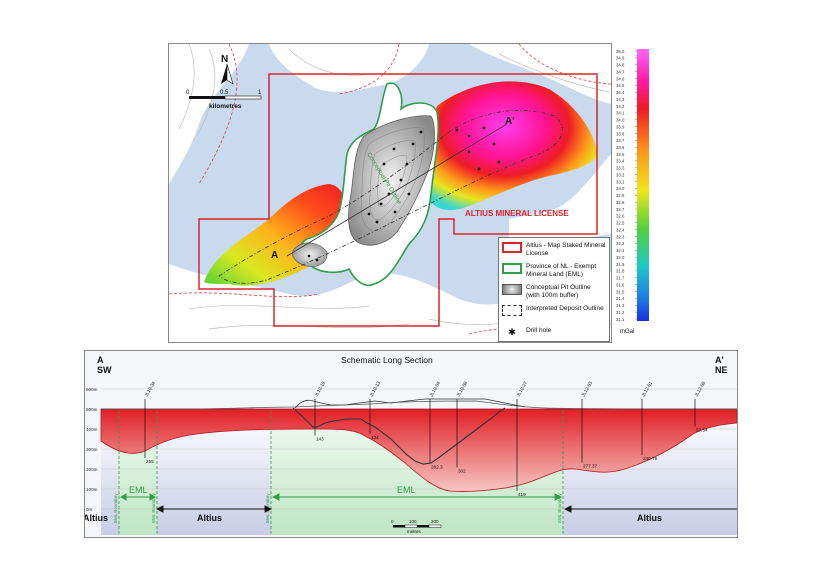 The image size is (820, 580). What do you see at coordinates (620, 284) in the screenshot?
I see `colorbar-tick-label: 31.6` at bounding box center [620, 284].